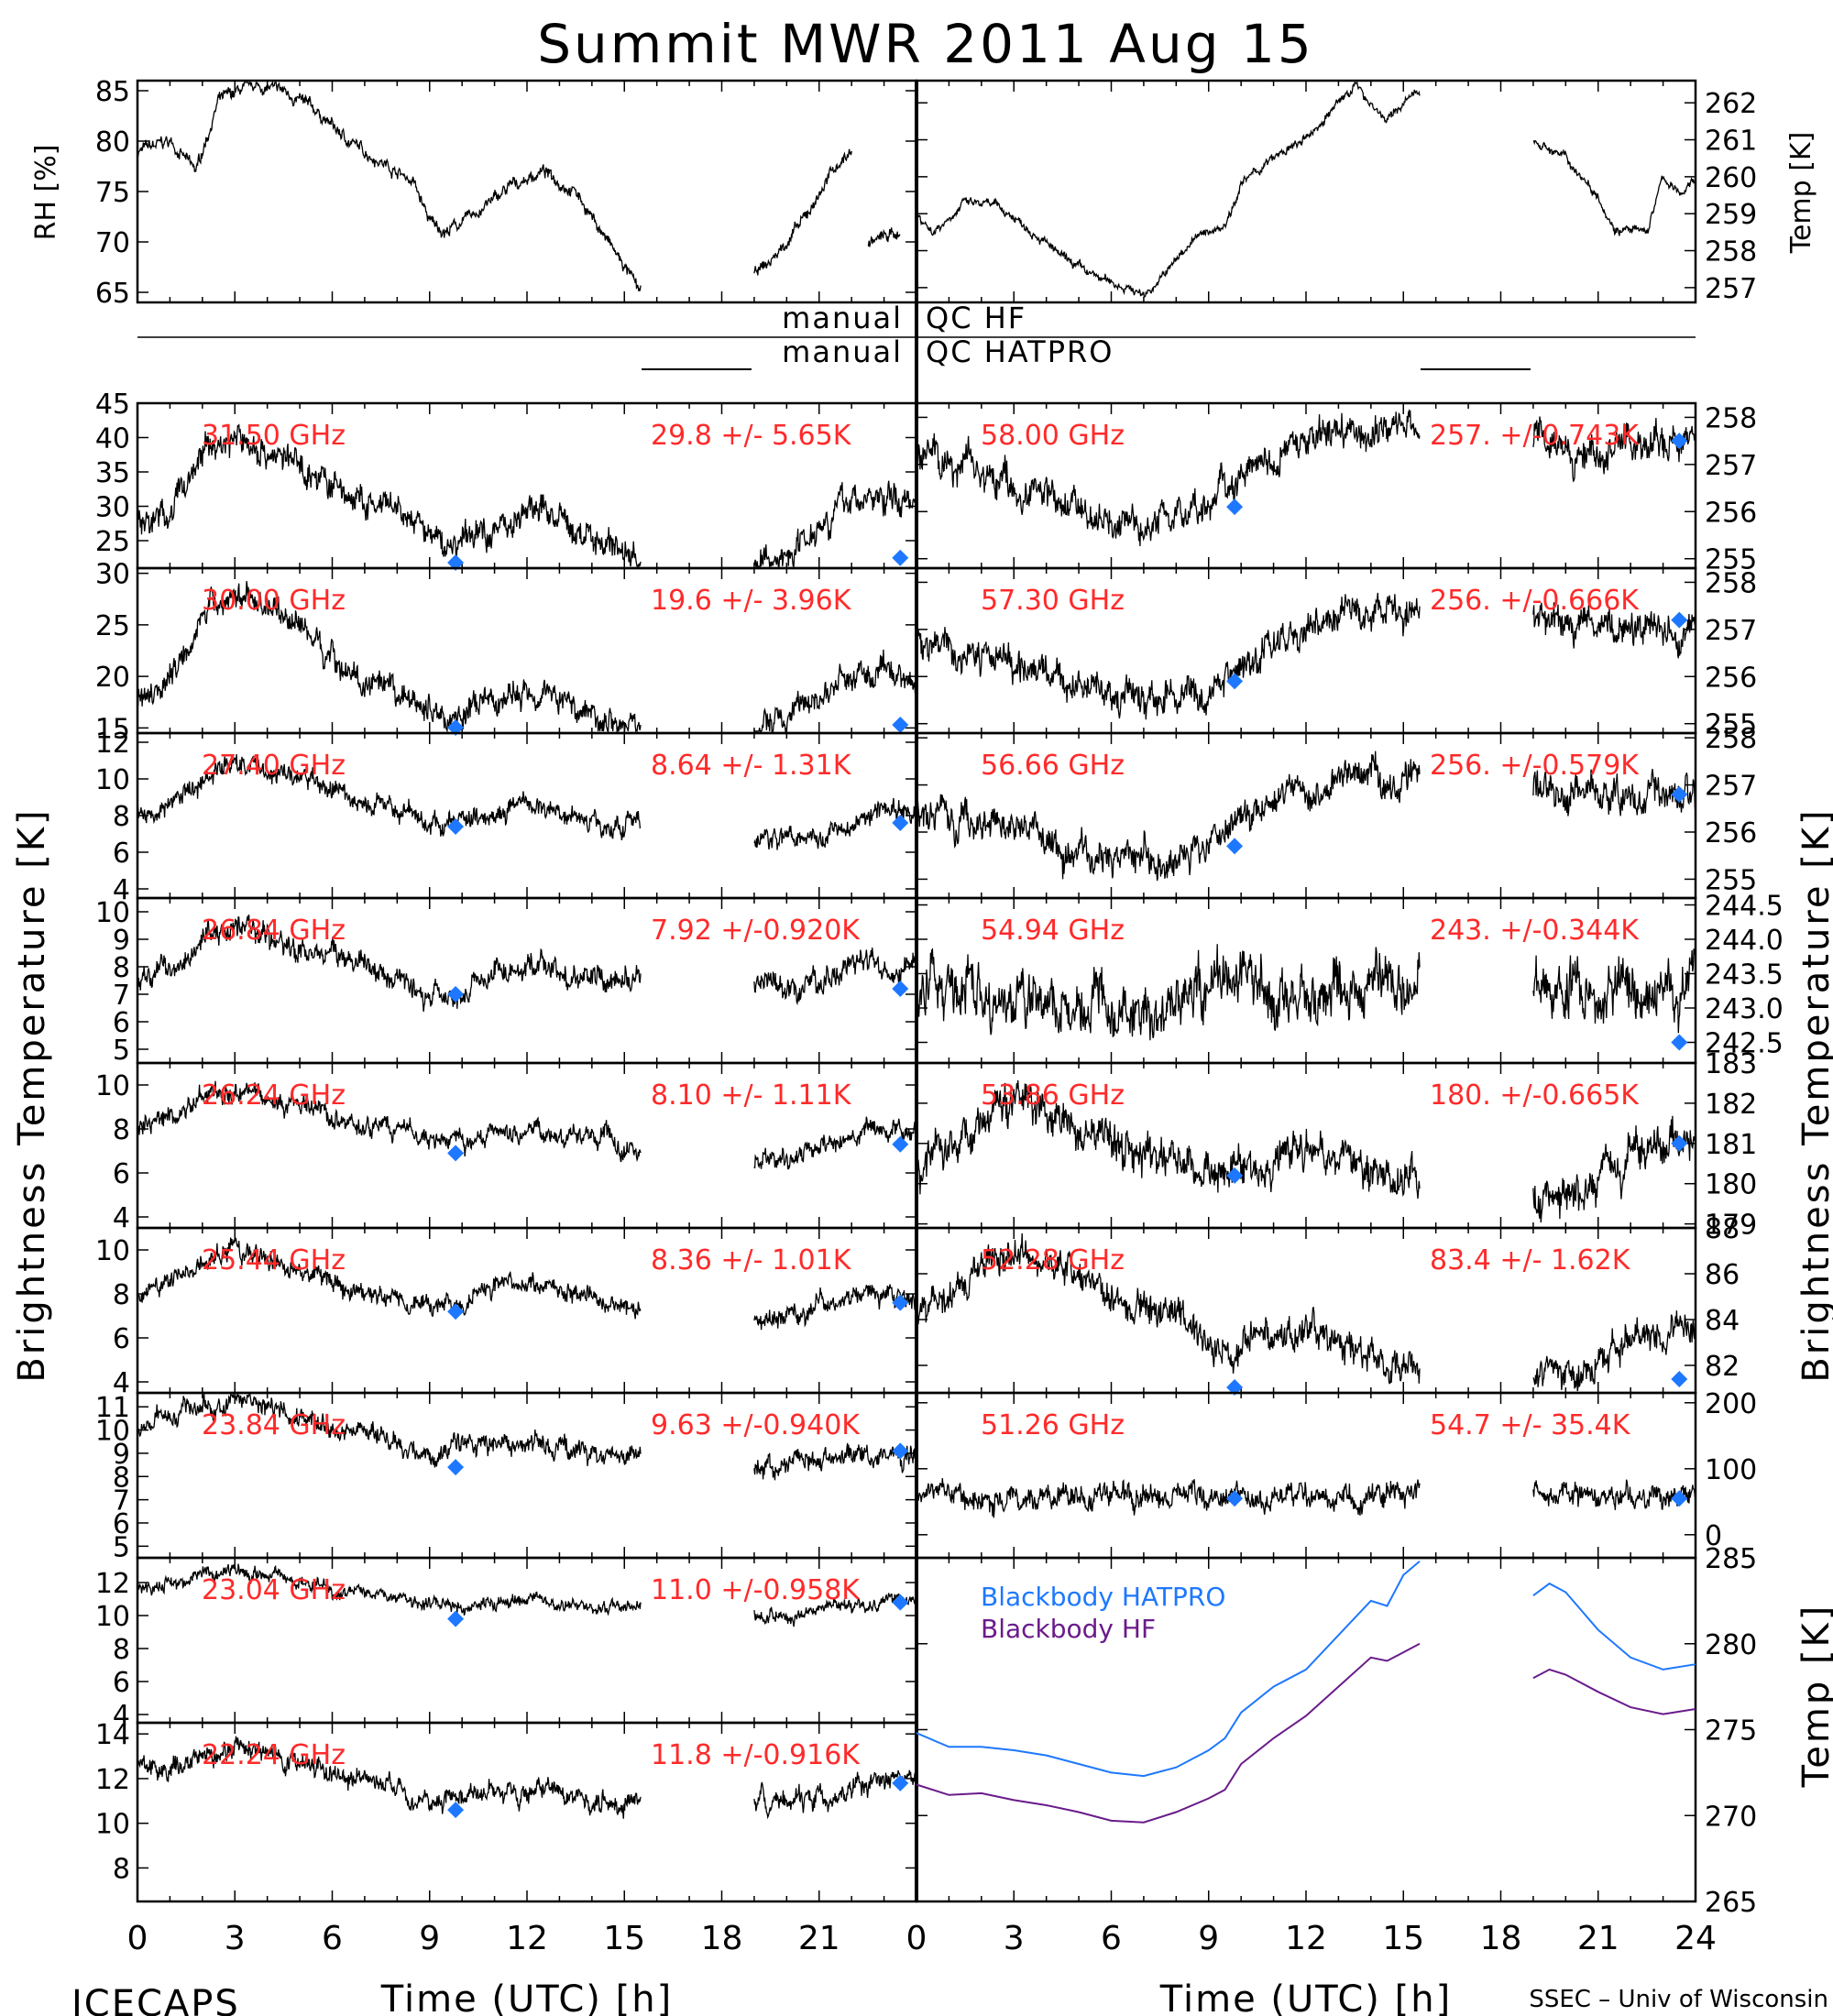 This screenshot has height=2016, width=1833. What do you see at coordinates (1731, 1817) in the screenshot?
I see `y-tick-label: 270` at bounding box center [1731, 1817].